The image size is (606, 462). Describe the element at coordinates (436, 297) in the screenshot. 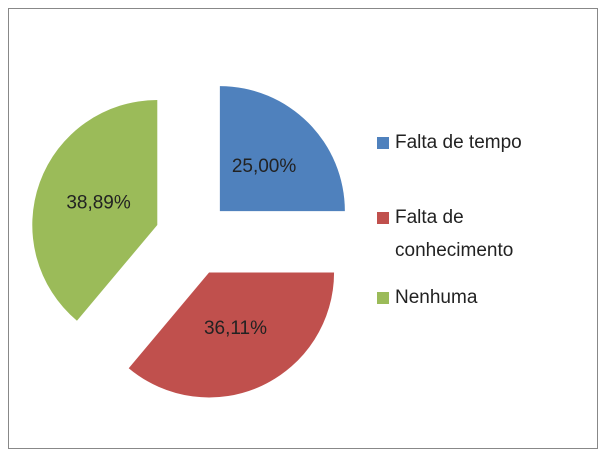

I see `legend-label: Nenhuma` at that location.